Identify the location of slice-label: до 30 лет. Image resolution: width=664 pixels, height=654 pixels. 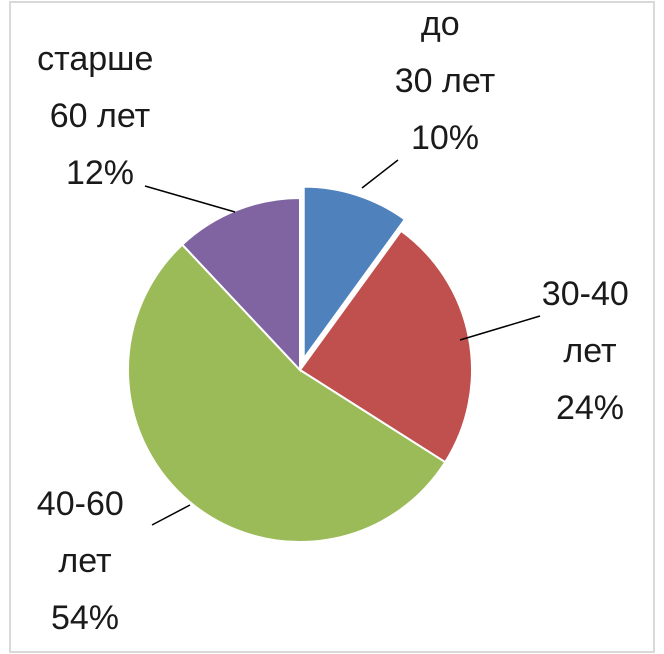
(445, 52).